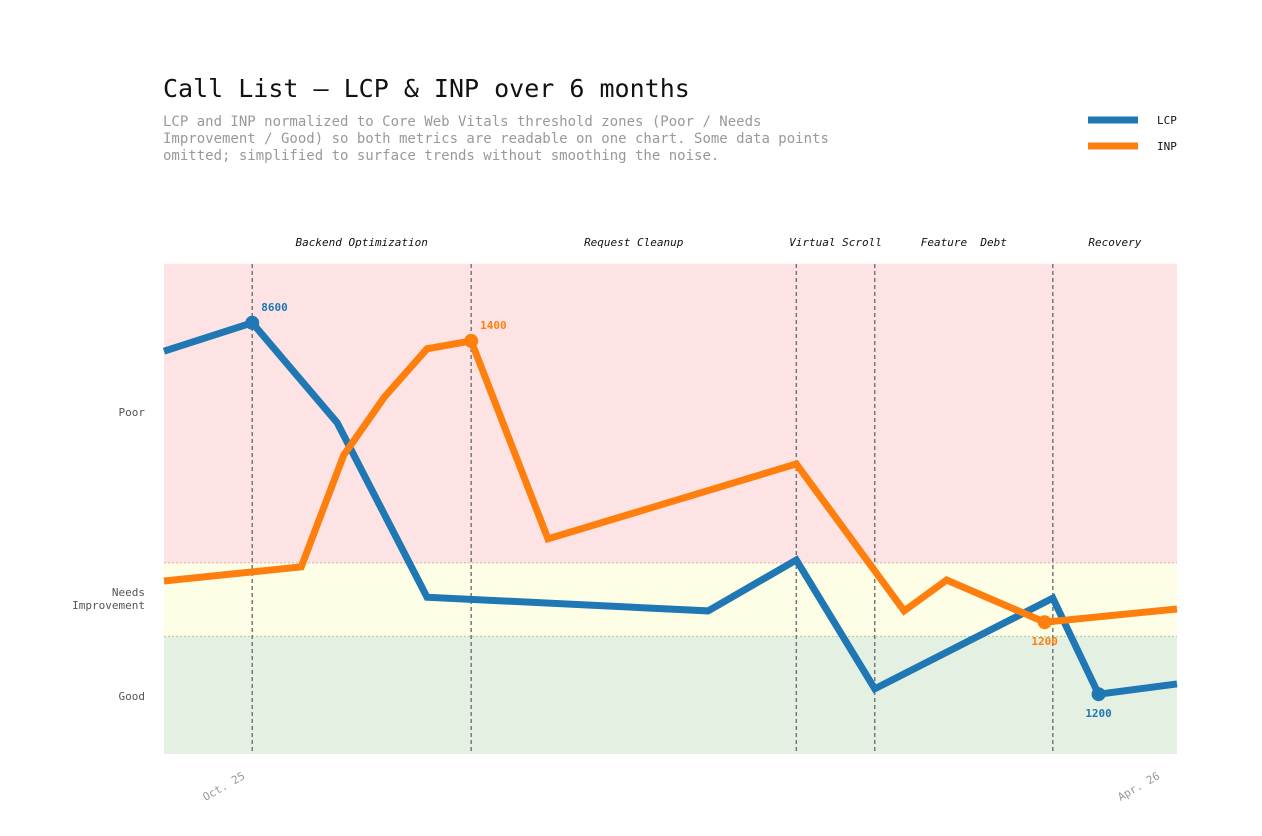 The width and height of the screenshot is (1262, 836). Describe the element at coordinates (132, 696) in the screenshot. I see `y-tick-label: Good` at that location.